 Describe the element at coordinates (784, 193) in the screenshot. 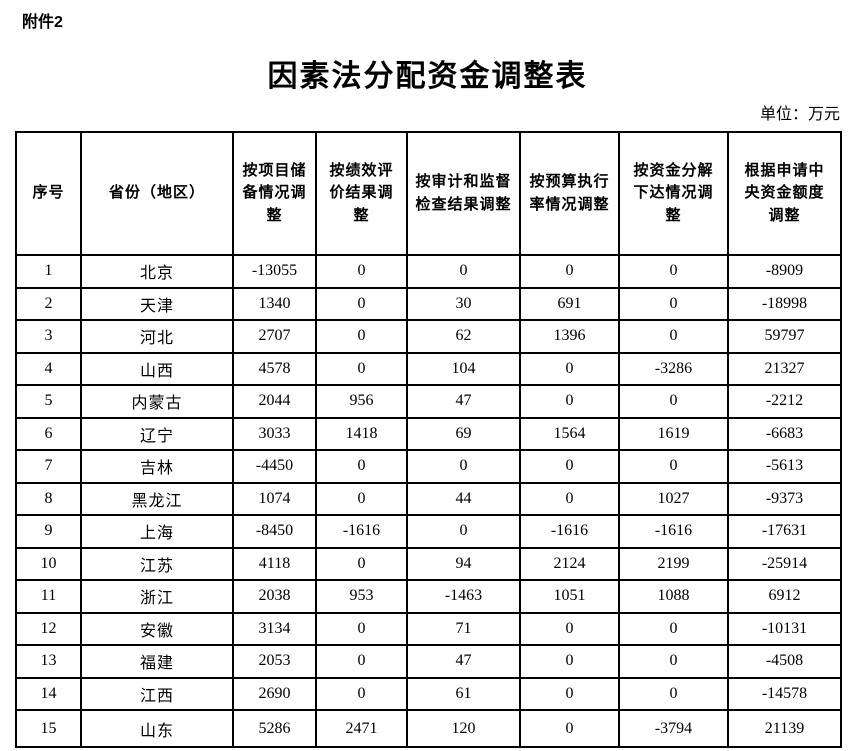

I see `header-central-fund-quota: 根据申请中 央资金额度 调整` at that location.